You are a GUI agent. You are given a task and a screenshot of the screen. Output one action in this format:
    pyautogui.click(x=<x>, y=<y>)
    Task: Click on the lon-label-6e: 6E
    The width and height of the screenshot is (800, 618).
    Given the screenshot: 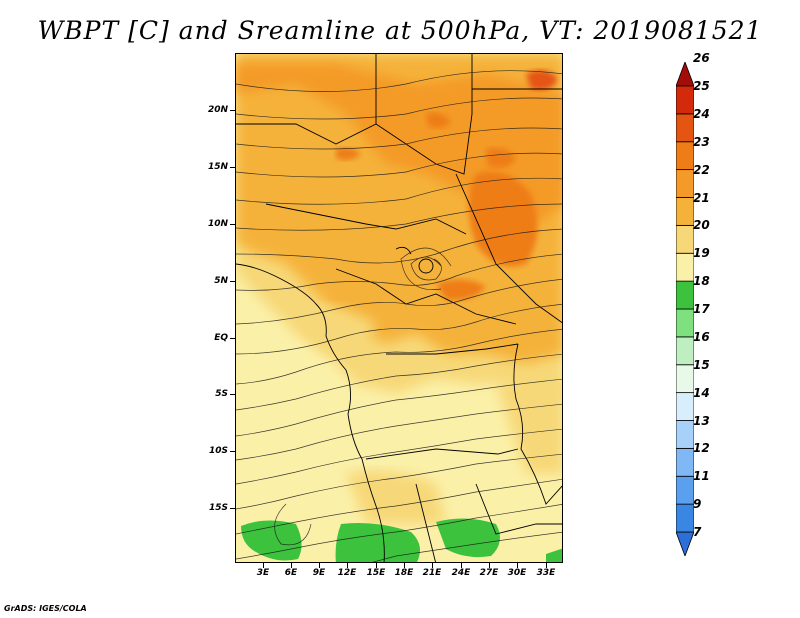 What is the action you would take?
    pyautogui.click(x=291, y=573)
    